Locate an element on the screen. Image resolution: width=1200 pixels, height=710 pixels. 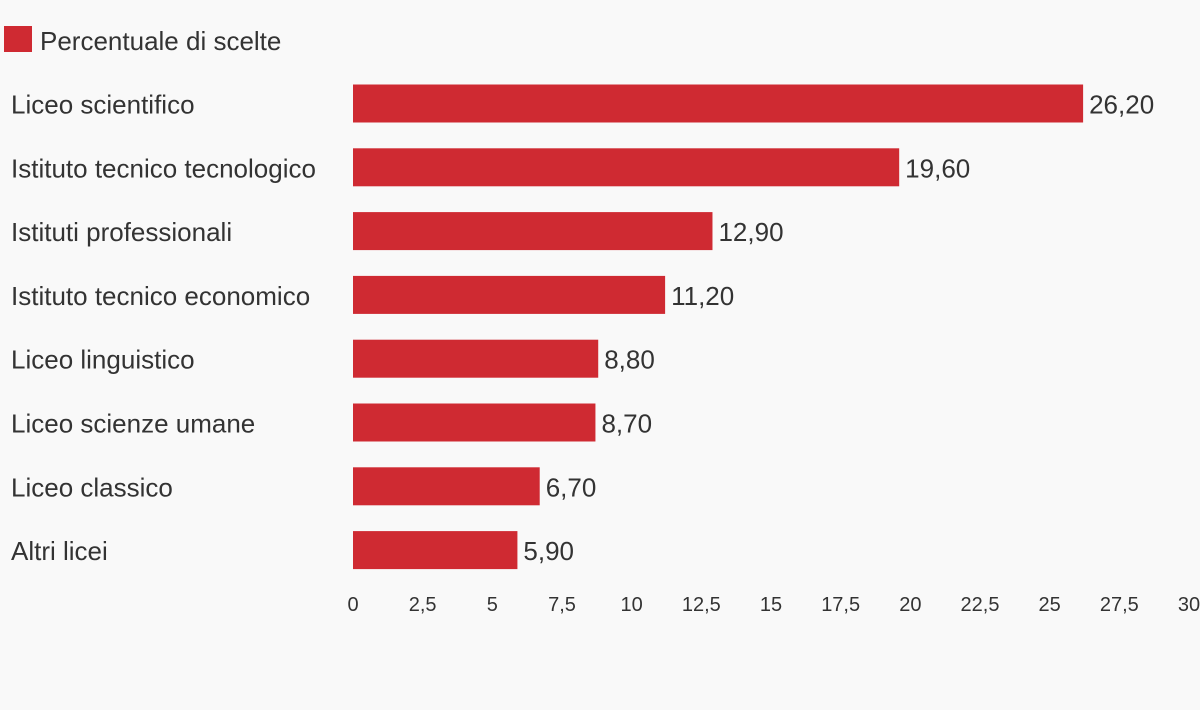
value-label: 11,20 is located at coordinates (702, 296).